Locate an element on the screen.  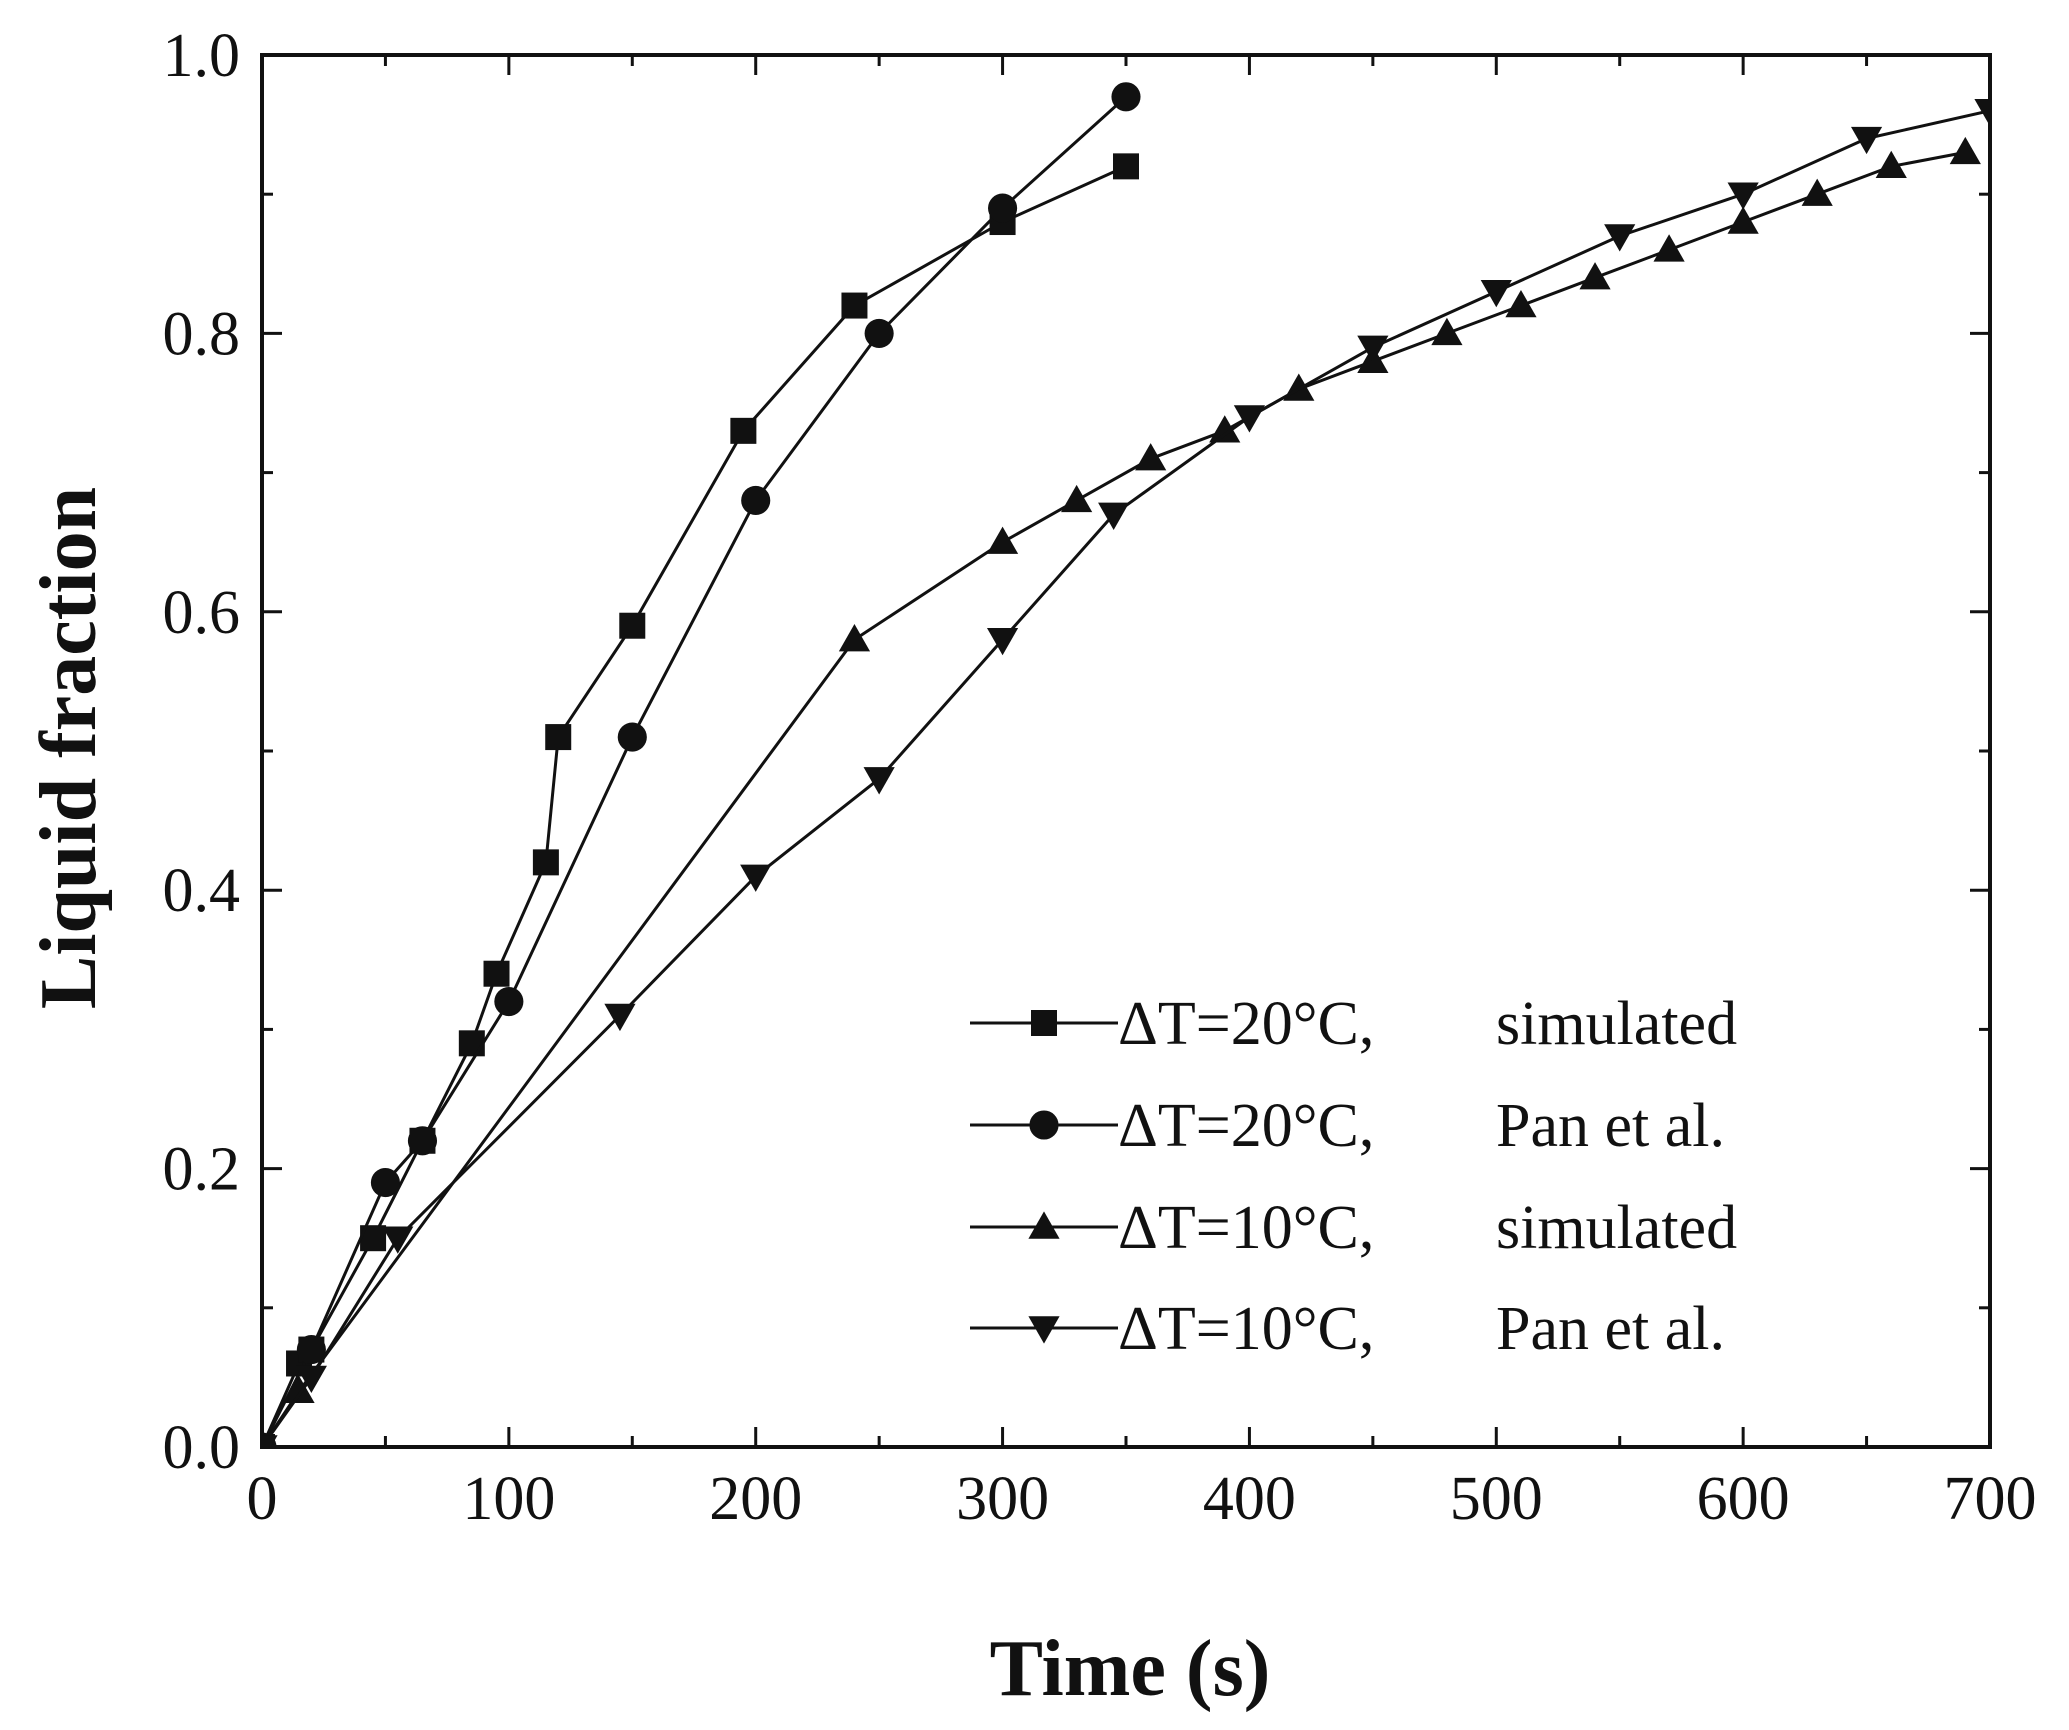
legend-item-2: ΔT=20°C, Pan et al. is located at coordinates (1347, 1126).